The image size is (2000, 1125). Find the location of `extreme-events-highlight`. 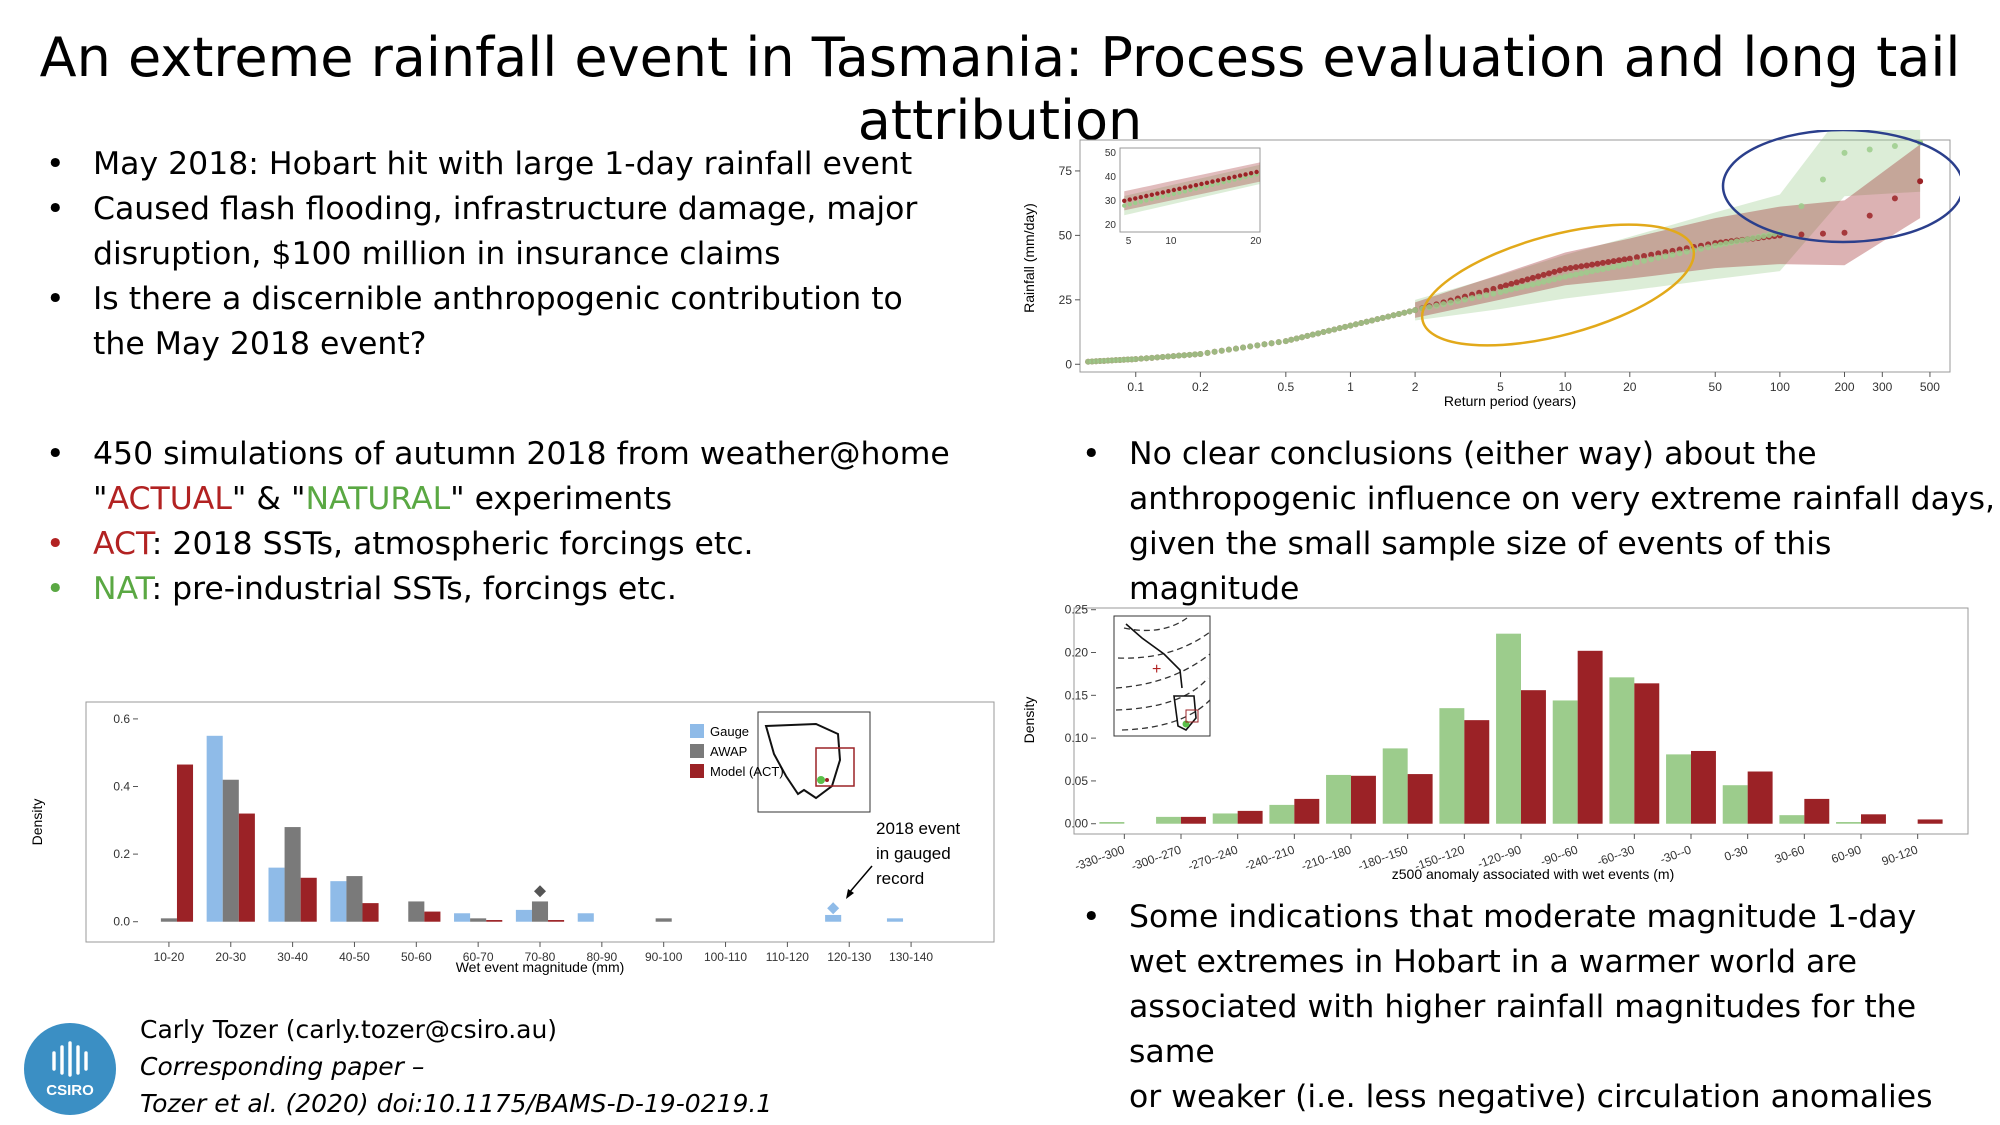

extreme-events-highlight is located at coordinates (1840, 187).